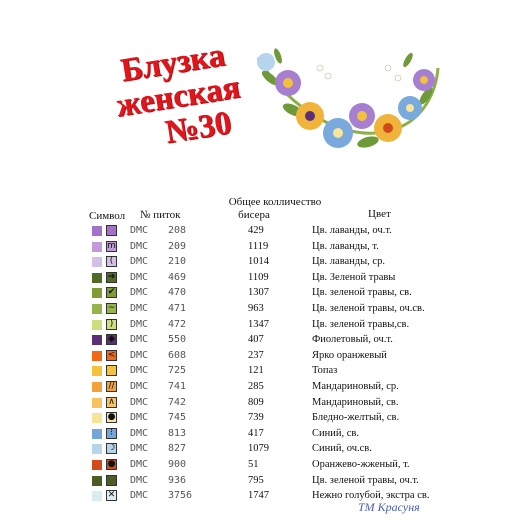 Image resolution: width=523 pixels, height=523 pixels. What do you see at coordinates (177, 386) in the screenshot?
I see `thread-number: 741` at bounding box center [177, 386].